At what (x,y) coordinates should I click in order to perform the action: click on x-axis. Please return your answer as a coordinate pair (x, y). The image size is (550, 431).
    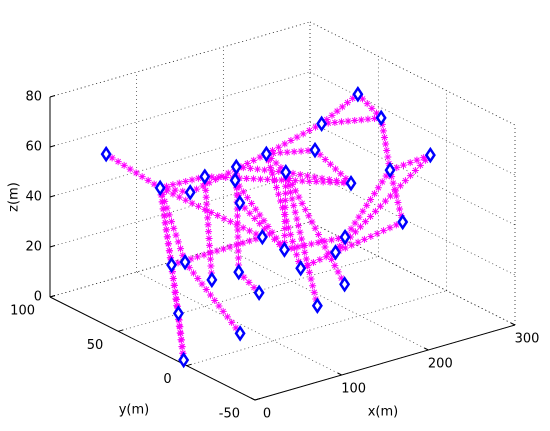
    Looking at the image, I should click on (385, 362).